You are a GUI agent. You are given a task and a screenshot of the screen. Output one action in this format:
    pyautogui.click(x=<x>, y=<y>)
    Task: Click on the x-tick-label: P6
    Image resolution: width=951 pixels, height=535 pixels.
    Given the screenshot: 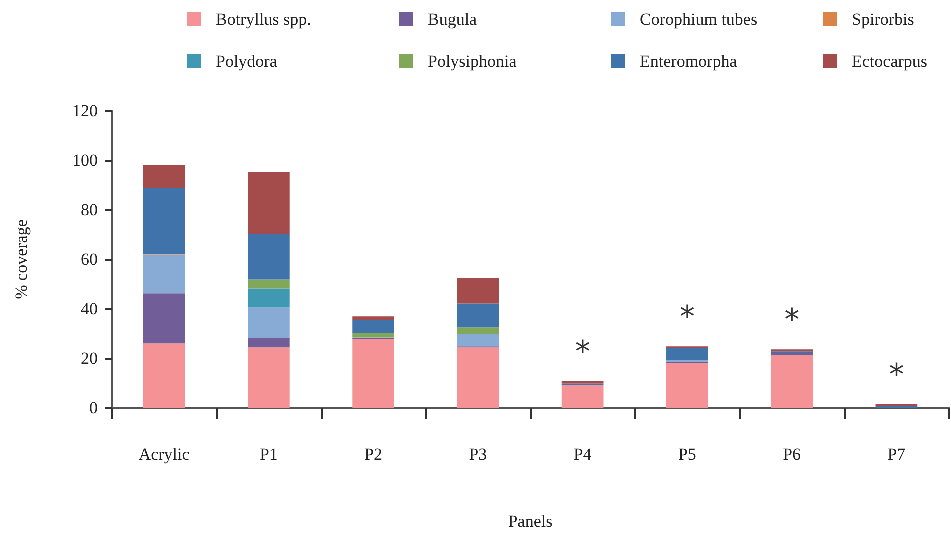 What is the action you would take?
    pyautogui.click(x=792, y=454)
    